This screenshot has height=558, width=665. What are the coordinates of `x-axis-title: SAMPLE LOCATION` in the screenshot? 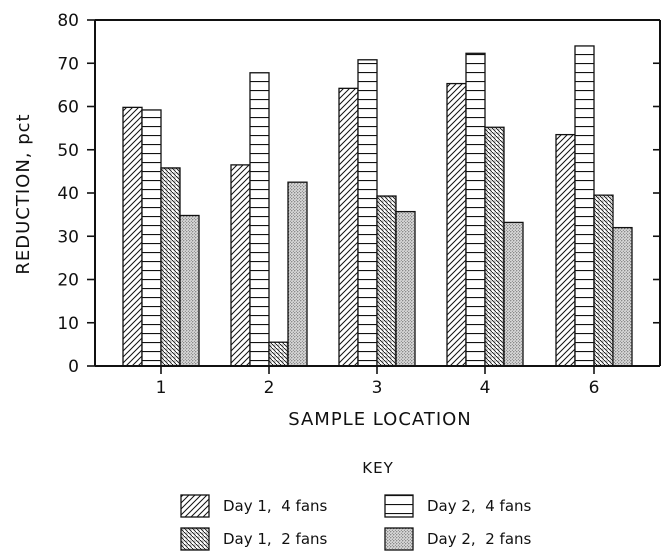 It's located at (380, 419).